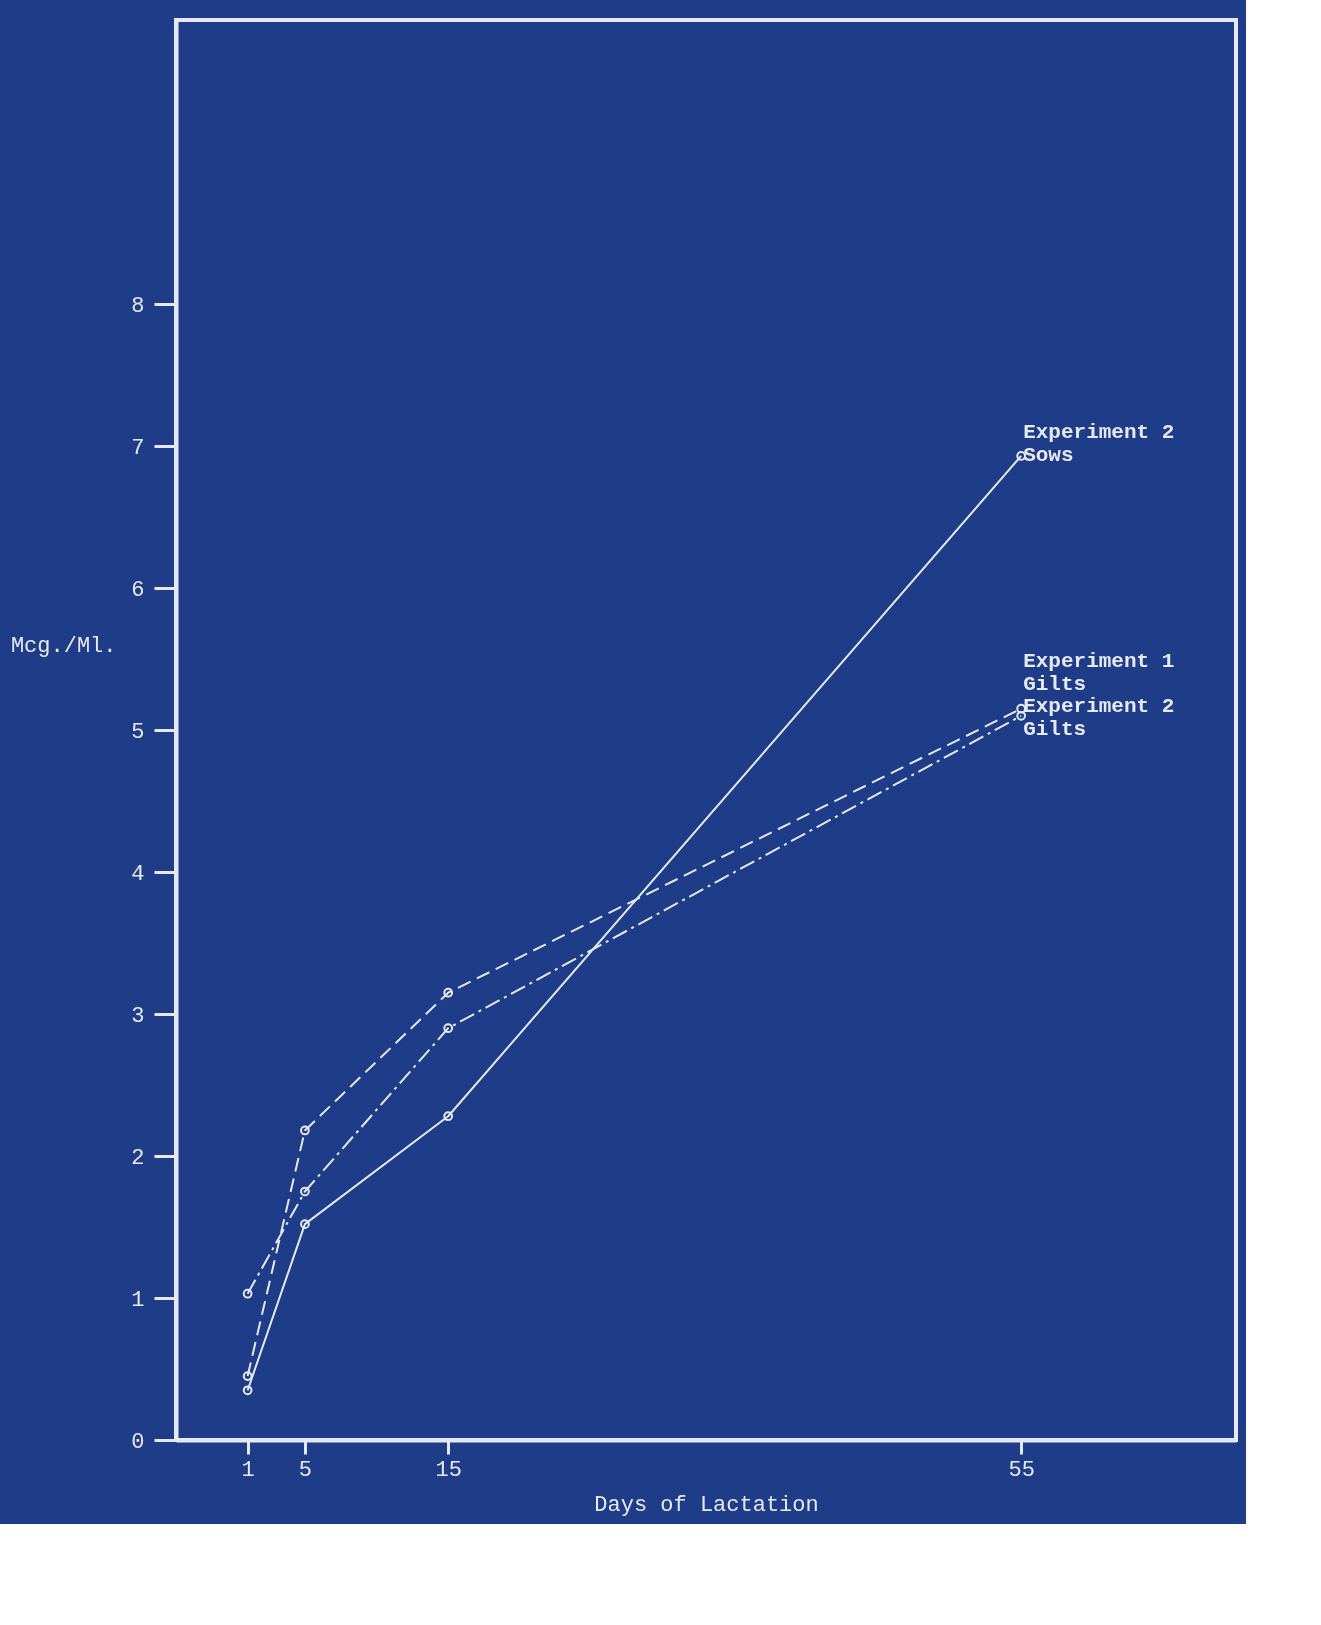 Image resolution: width=1321 pixels, height=1625 pixels. Describe the element at coordinates (1099, 443) in the screenshot. I see `series-label: Experiment 2 Sows` at that location.